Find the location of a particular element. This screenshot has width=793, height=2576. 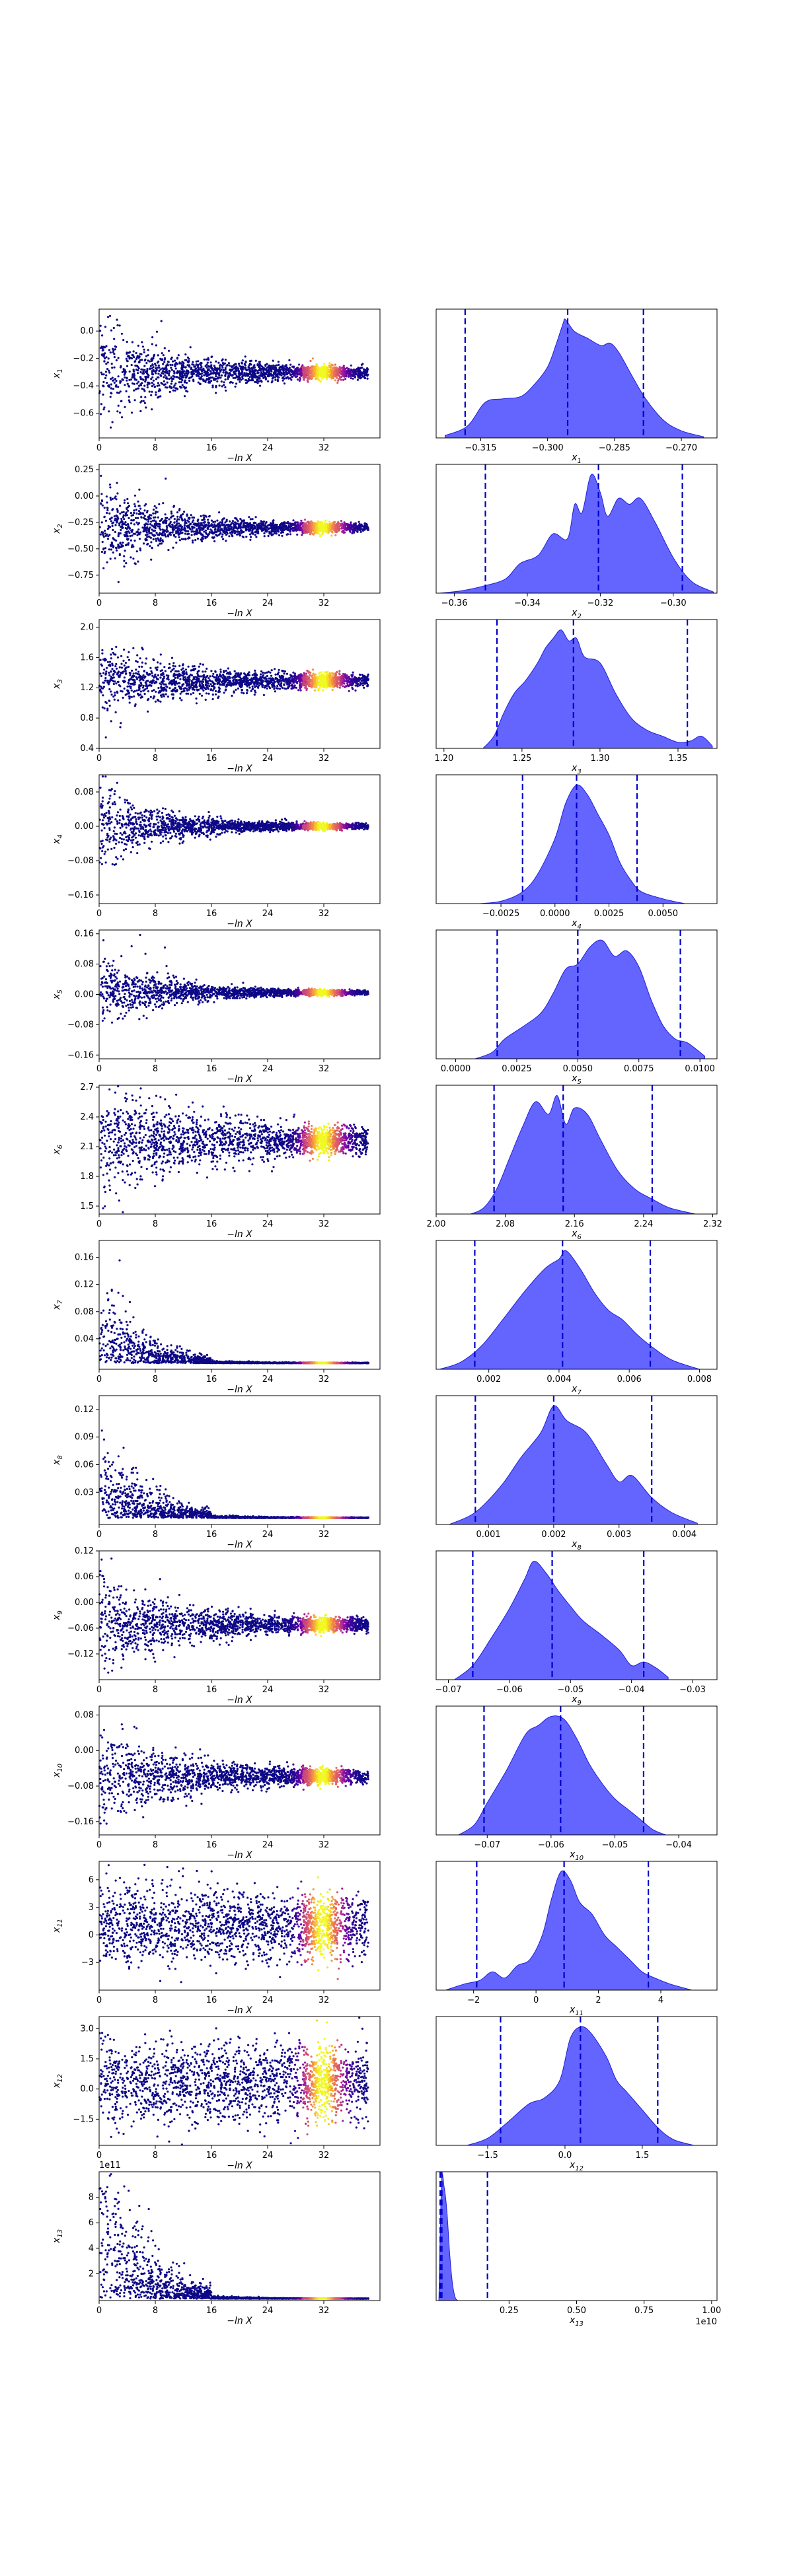

x-tick-label: 8 is located at coordinates (155, 603).